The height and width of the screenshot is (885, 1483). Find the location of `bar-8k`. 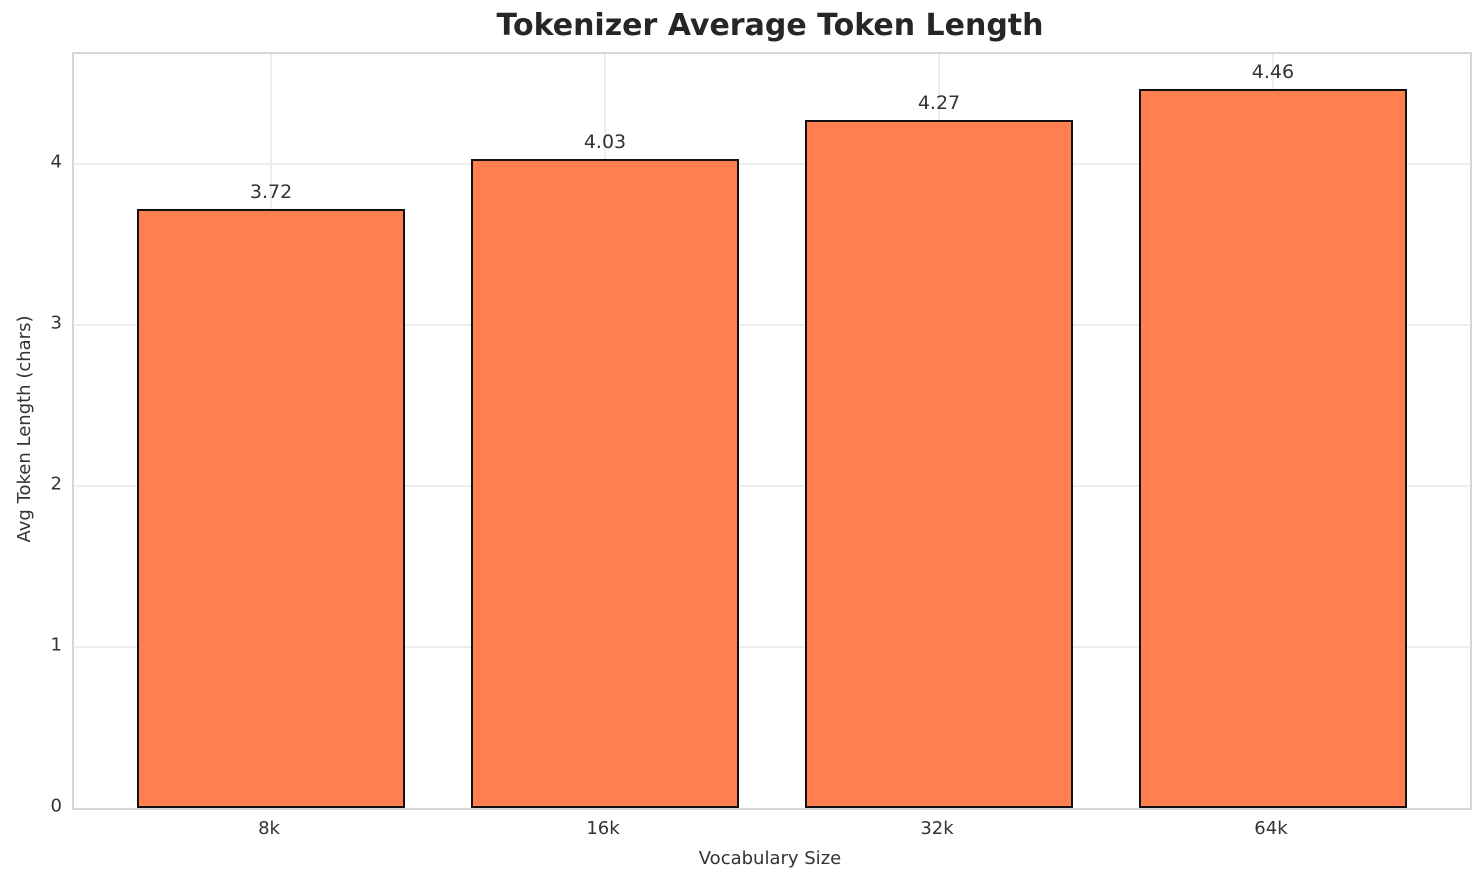

bar-8k is located at coordinates (271, 508).